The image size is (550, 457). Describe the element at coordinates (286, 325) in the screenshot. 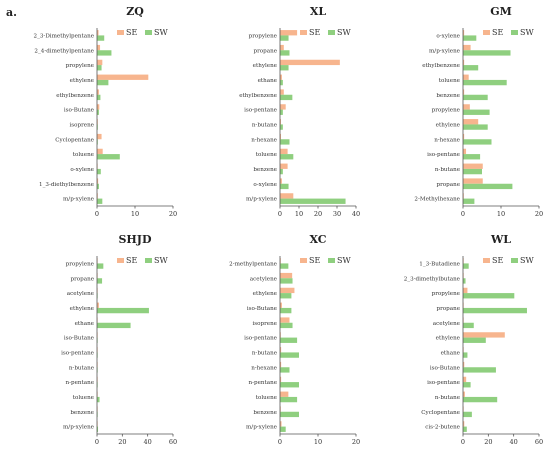

I see `bar-sw-isoprene` at that location.